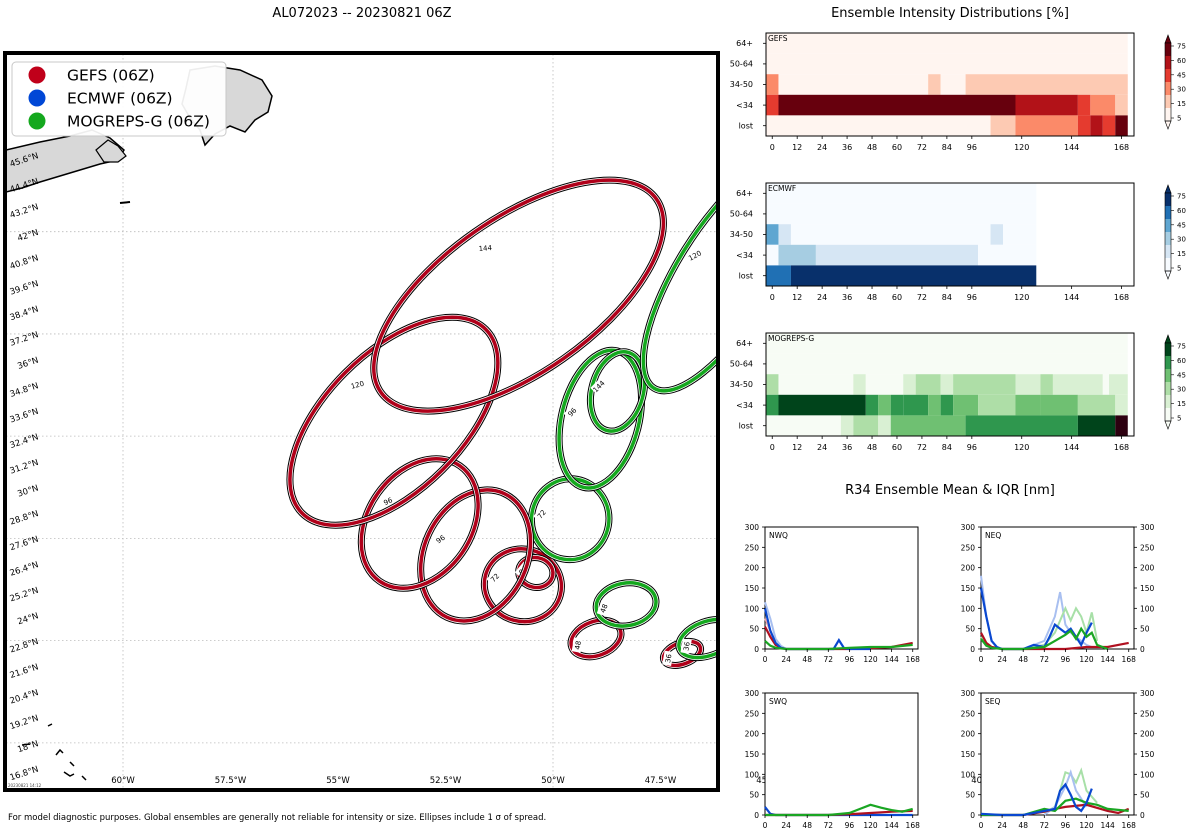 The width and height of the screenshot is (1200, 840). I want to click on intensity-x-label: 36, so click(847, 447).